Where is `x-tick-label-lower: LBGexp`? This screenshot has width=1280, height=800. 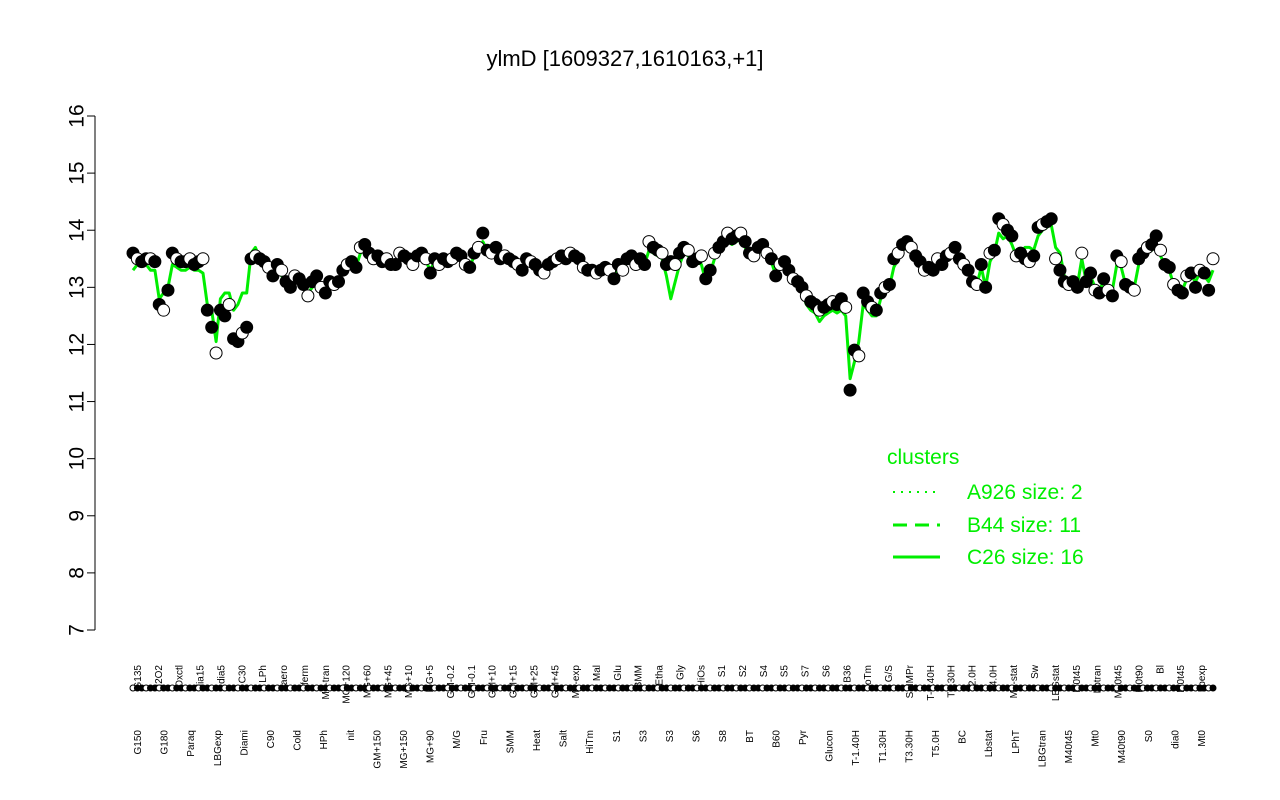 x-tick-label-lower: LBGexp is located at coordinates (218, 748).